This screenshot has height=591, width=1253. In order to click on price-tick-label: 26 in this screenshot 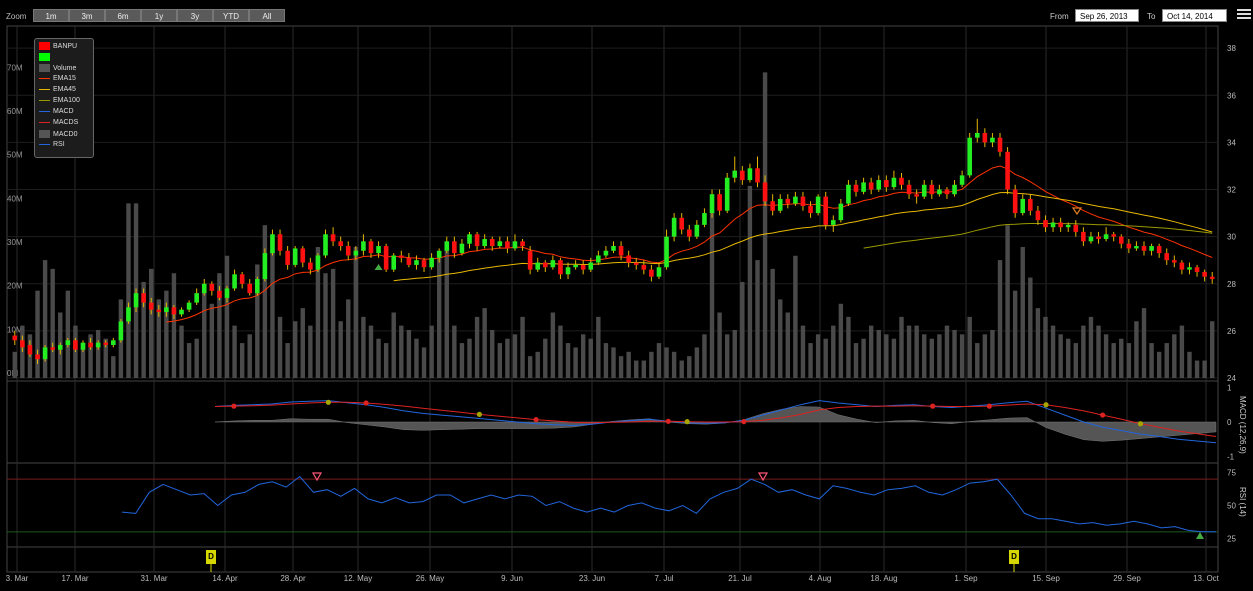, I will do `click(1231, 331)`.